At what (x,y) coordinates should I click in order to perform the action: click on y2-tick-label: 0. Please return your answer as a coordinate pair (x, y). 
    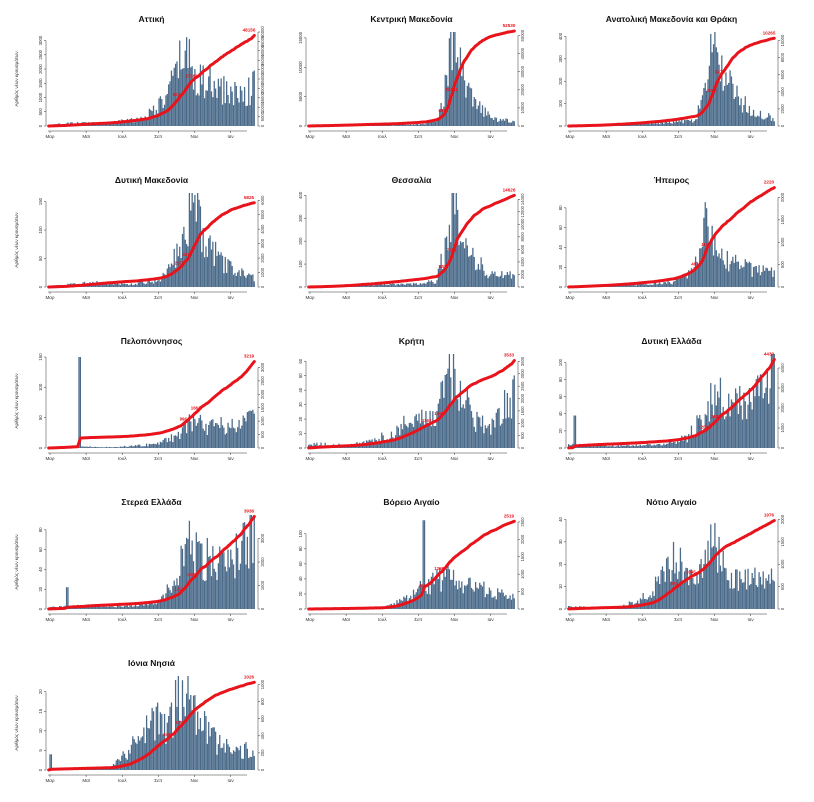
    Looking at the image, I should click on (262, 286).